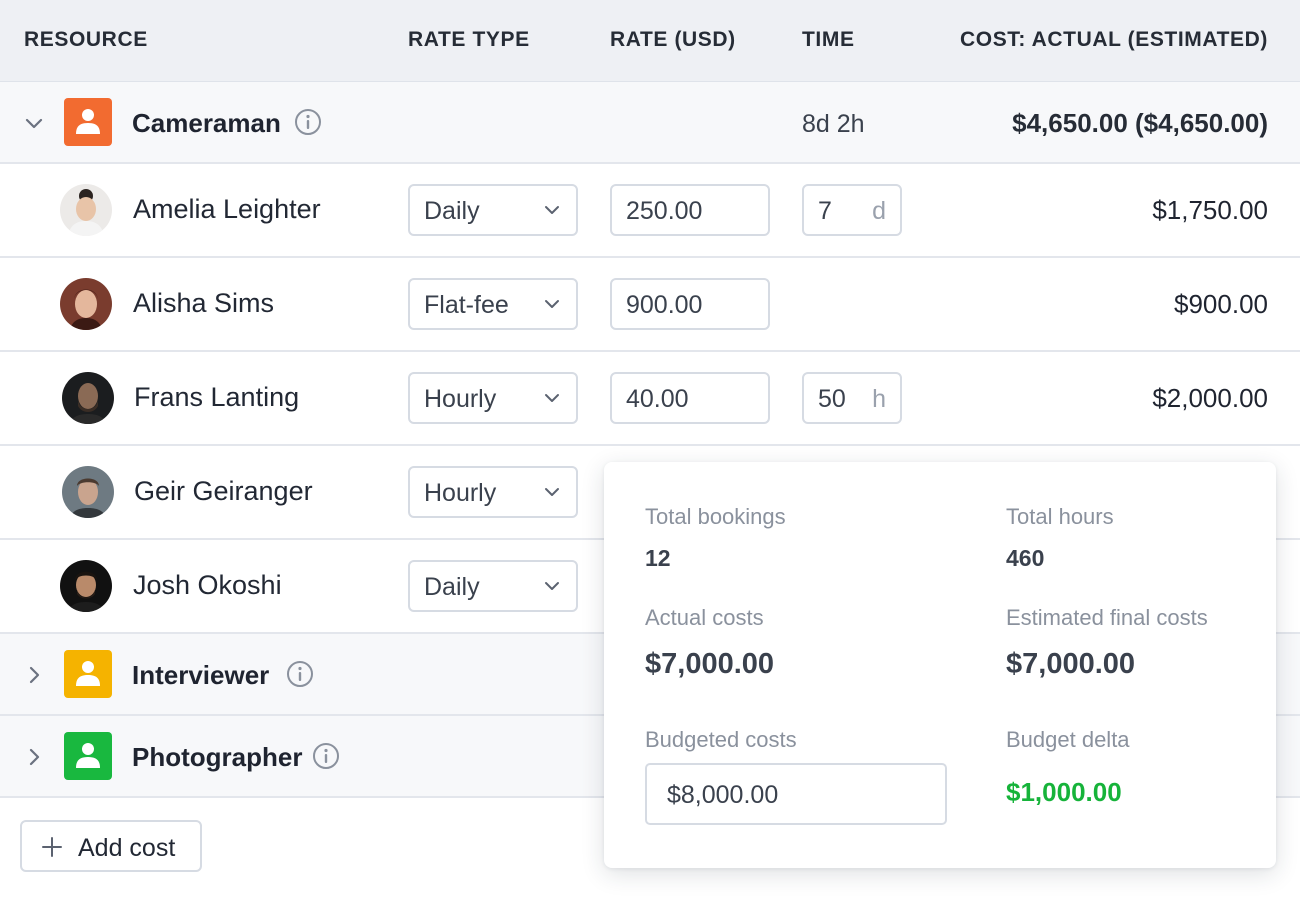 The width and height of the screenshot is (1300, 900). I want to click on budget-delta-value: $1,000.00, so click(1064, 792).